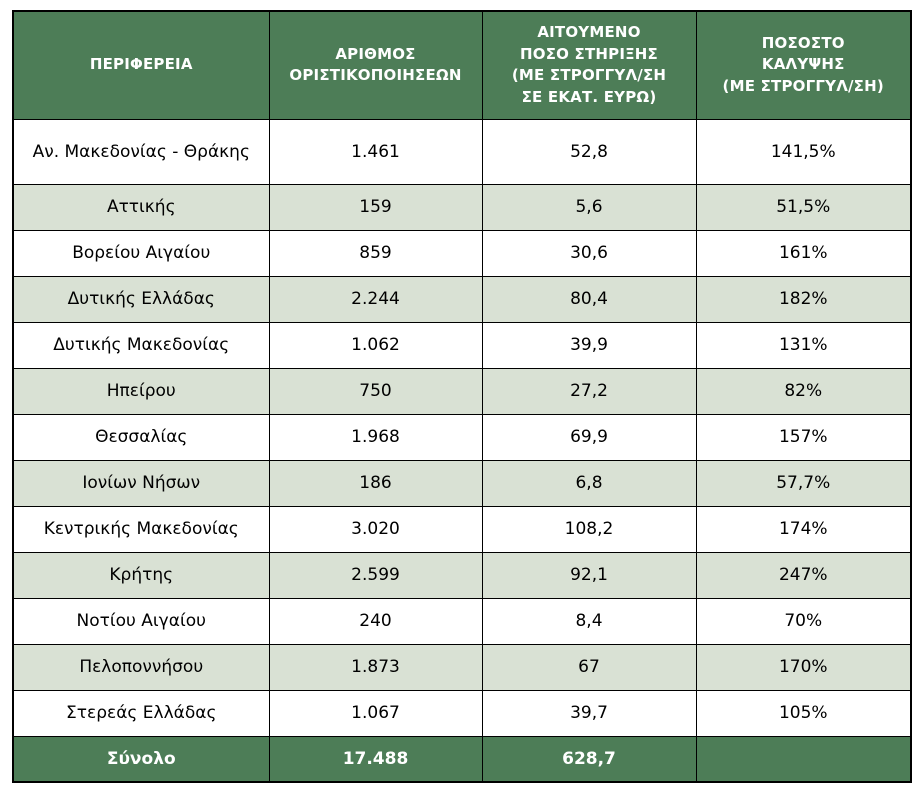  Describe the element at coordinates (589, 759) in the screenshot. I see `total-amount-cell: 628,7` at that location.